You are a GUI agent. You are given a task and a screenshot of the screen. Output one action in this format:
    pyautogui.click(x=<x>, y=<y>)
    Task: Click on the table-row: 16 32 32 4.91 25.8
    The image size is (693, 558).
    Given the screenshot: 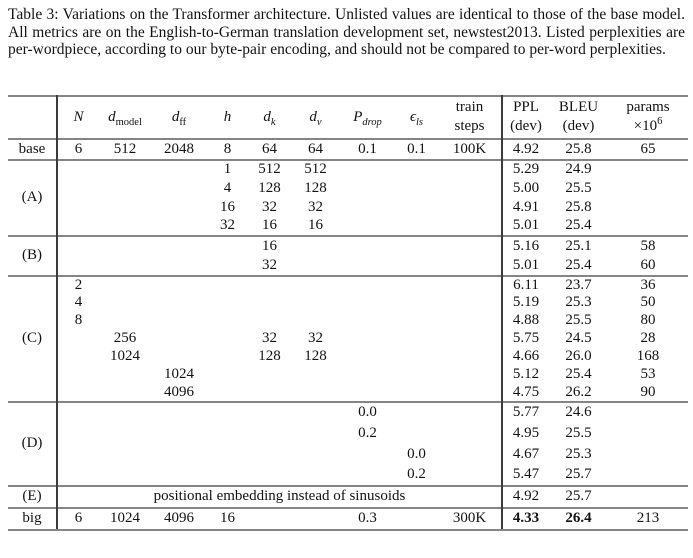 What is the action you would take?
    pyautogui.click(x=348, y=207)
    